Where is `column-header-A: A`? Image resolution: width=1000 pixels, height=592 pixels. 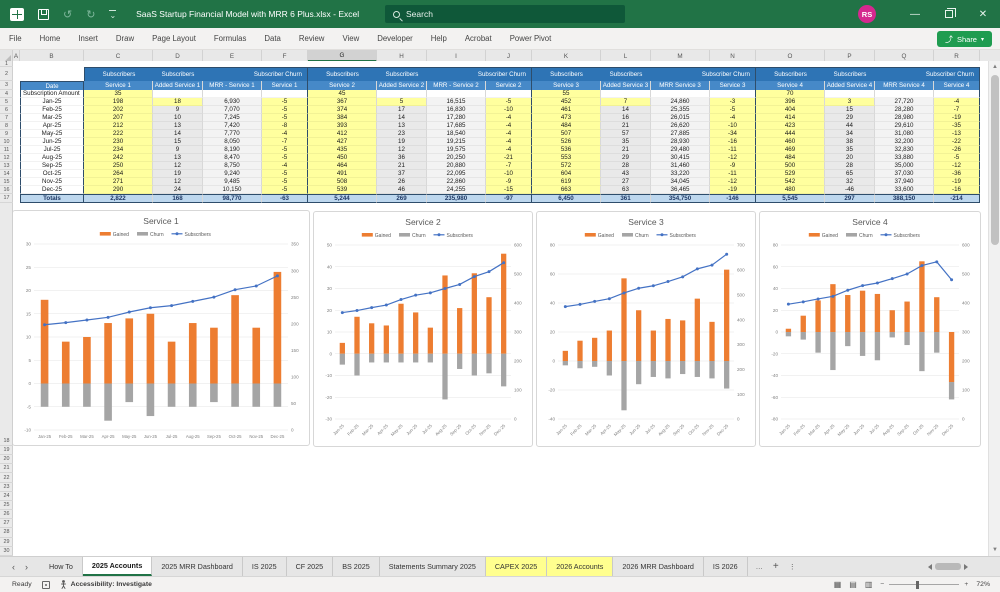 column-header-A: A is located at coordinates (16, 56).